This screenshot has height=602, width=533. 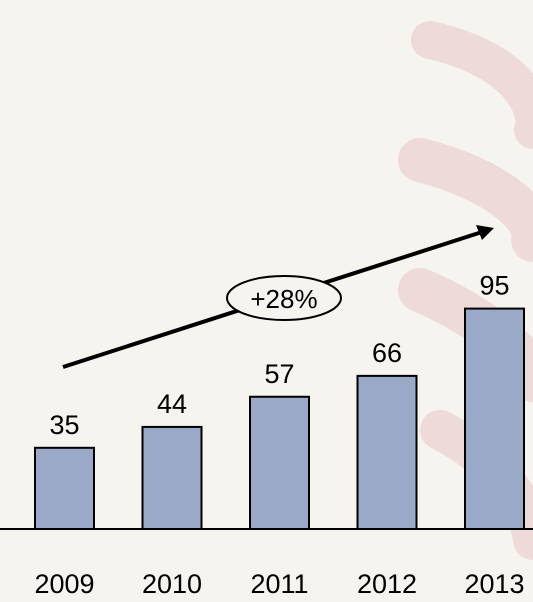 What do you see at coordinates (279, 374) in the screenshot?
I see `value-label-2011: 57` at bounding box center [279, 374].